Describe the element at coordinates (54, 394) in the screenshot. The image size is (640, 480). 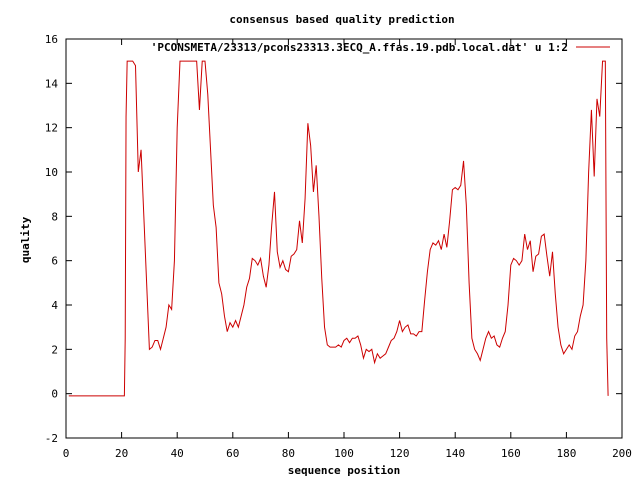
I see `y-tick-label: 0` at that location.